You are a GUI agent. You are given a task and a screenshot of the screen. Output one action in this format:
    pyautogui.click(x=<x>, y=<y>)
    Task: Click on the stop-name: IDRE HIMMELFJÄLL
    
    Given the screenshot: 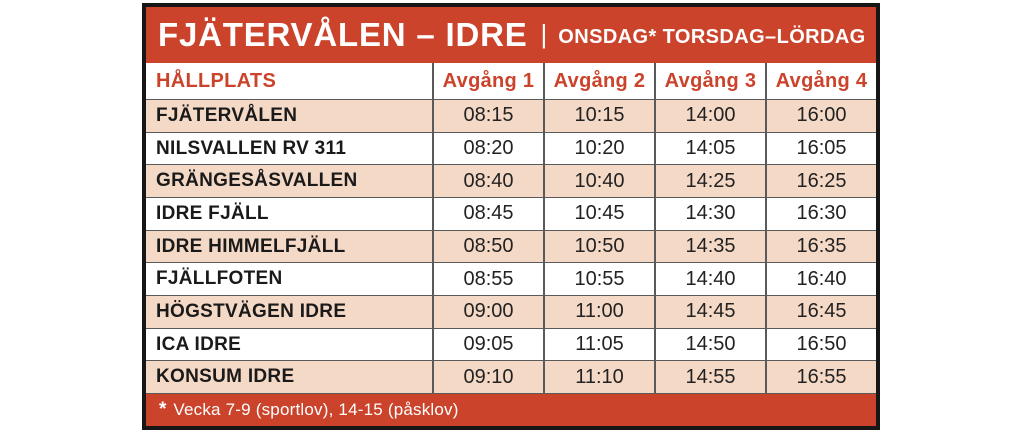 What is the action you would take?
    pyautogui.click(x=251, y=246)
    